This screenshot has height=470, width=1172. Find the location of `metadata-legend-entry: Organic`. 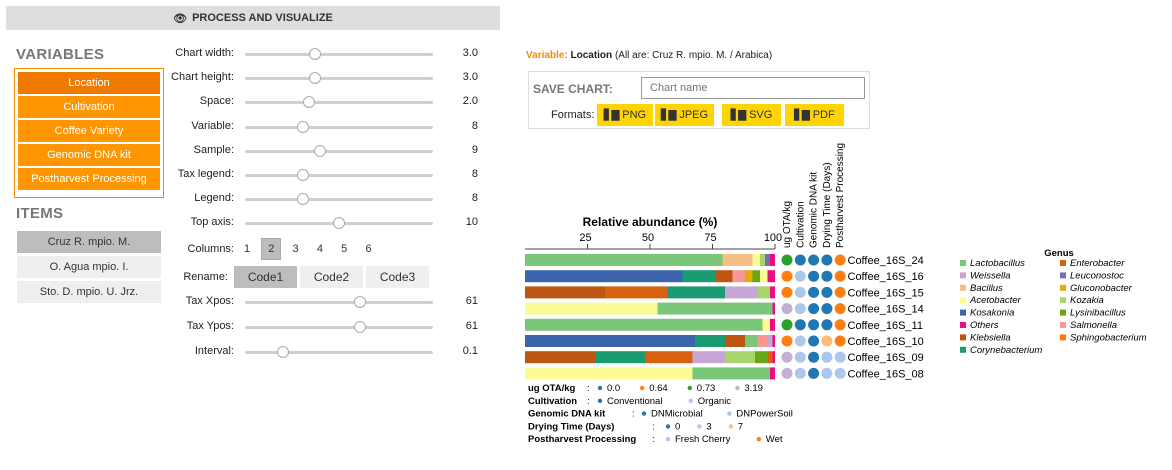

metadata-legend-entry: Organic is located at coordinates (715, 401).